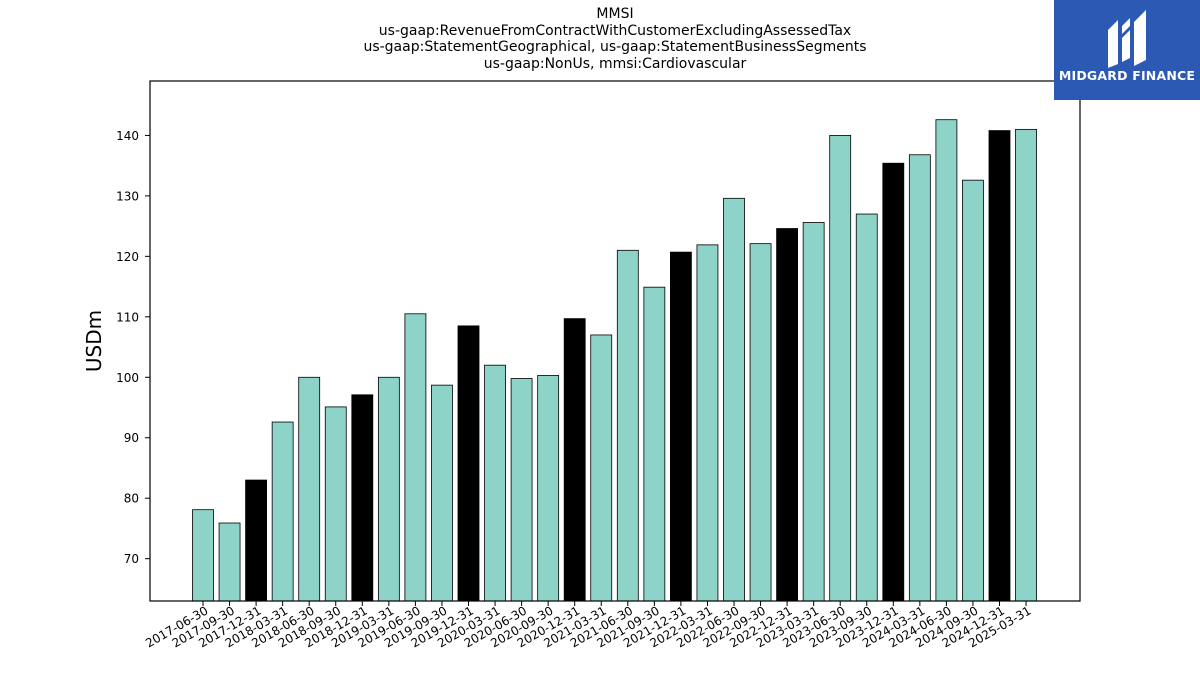  Describe the element at coordinates (131, 559) in the screenshot. I see `y-tick-label: 70` at that location.